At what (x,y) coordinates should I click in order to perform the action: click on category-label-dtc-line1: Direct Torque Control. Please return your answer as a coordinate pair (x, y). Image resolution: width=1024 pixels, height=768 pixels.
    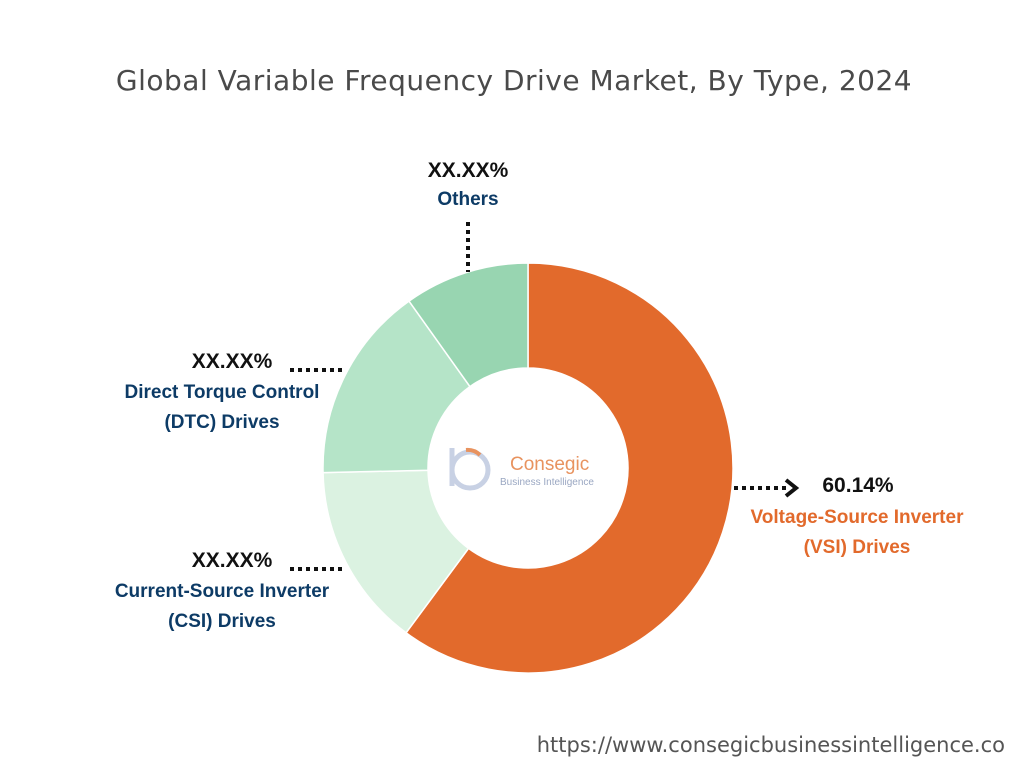
    Looking at the image, I should click on (222, 392).